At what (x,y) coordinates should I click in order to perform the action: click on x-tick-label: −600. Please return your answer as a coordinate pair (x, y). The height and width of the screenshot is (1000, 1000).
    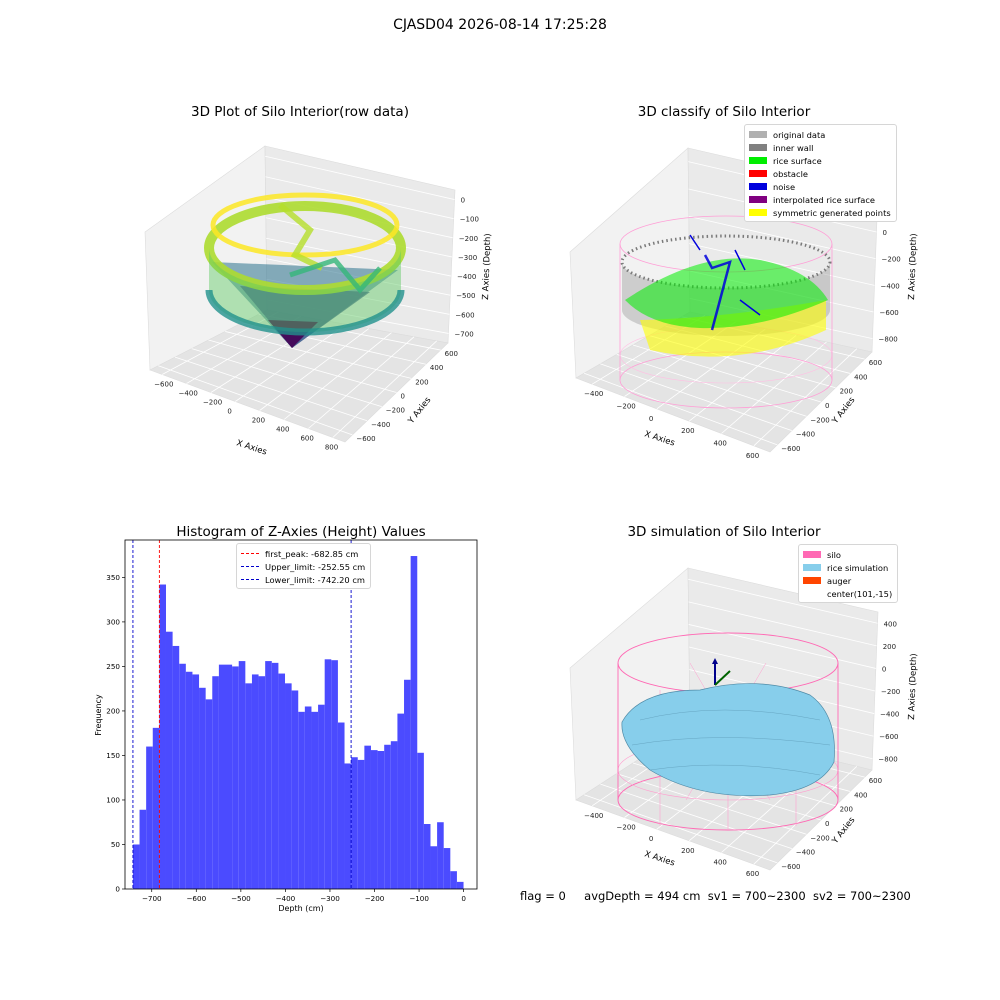
    Looking at the image, I should click on (163, 385).